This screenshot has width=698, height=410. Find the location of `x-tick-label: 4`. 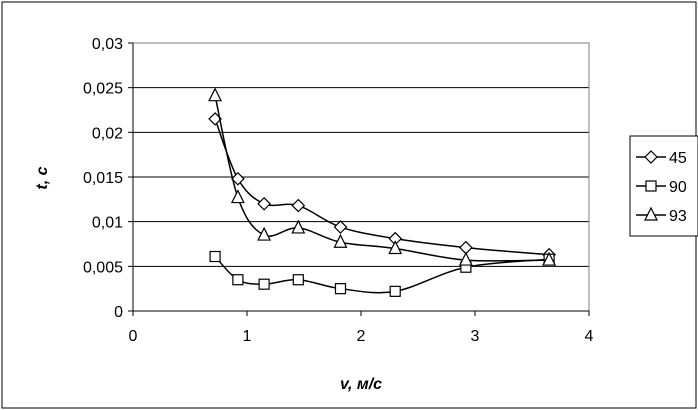

x-tick-label: 4 is located at coordinates (589, 336).